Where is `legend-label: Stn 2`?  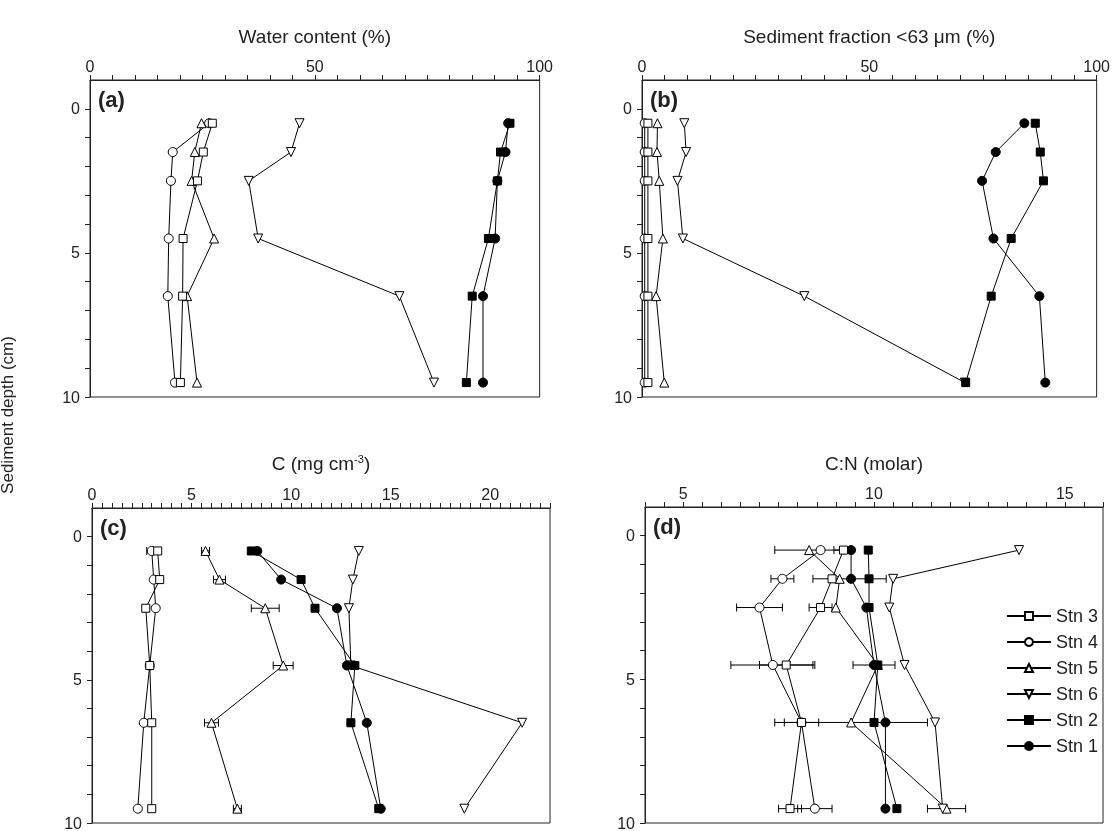
legend-label: Stn 2 is located at coordinates (1076, 720).